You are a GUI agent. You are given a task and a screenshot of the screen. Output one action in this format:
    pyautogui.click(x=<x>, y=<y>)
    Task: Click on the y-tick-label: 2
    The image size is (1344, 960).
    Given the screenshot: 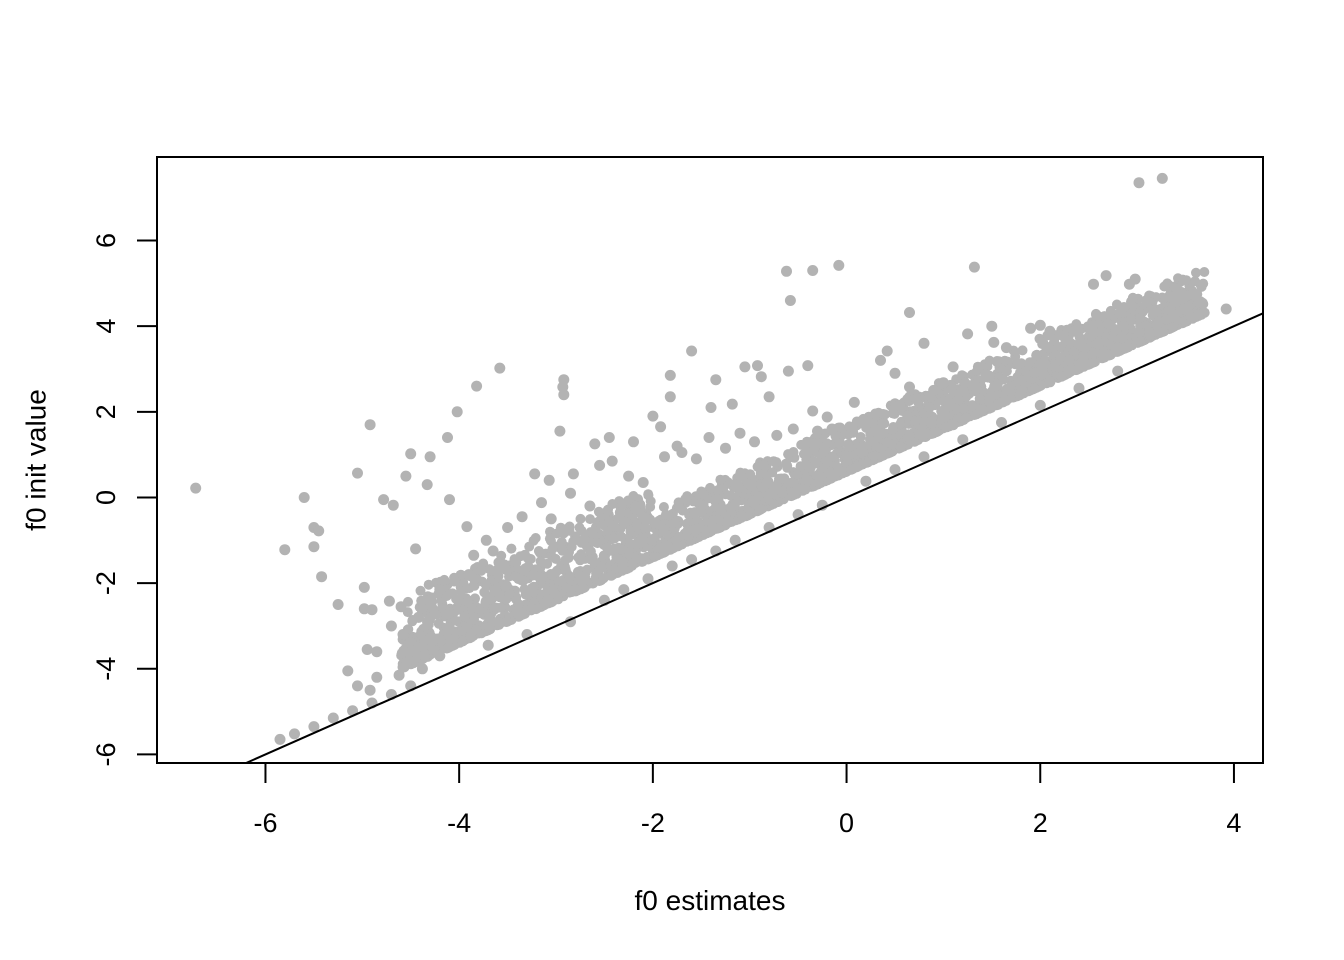 What is the action you would take?
    pyautogui.click(x=106, y=411)
    